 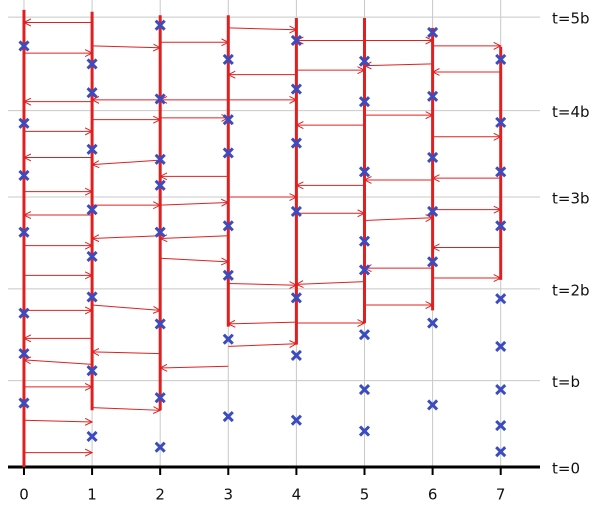 I want to click on y-tick-label: t=2b, so click(x=571, y=290).